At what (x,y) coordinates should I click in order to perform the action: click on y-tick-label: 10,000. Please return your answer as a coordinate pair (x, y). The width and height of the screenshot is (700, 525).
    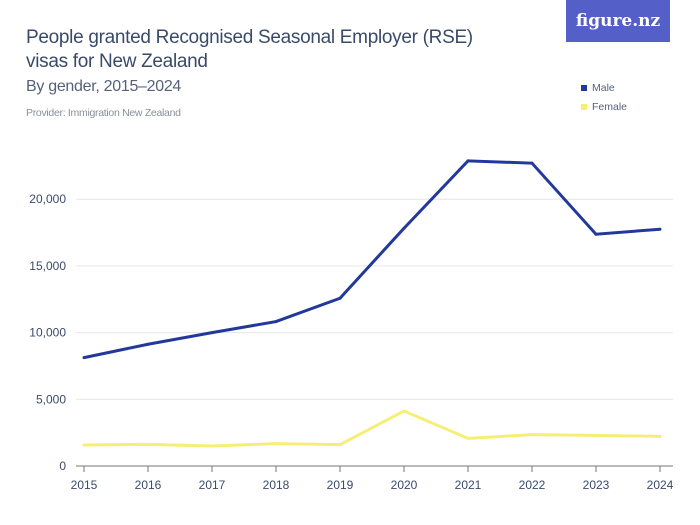
    Looking at the image, I should click on (47, 333).